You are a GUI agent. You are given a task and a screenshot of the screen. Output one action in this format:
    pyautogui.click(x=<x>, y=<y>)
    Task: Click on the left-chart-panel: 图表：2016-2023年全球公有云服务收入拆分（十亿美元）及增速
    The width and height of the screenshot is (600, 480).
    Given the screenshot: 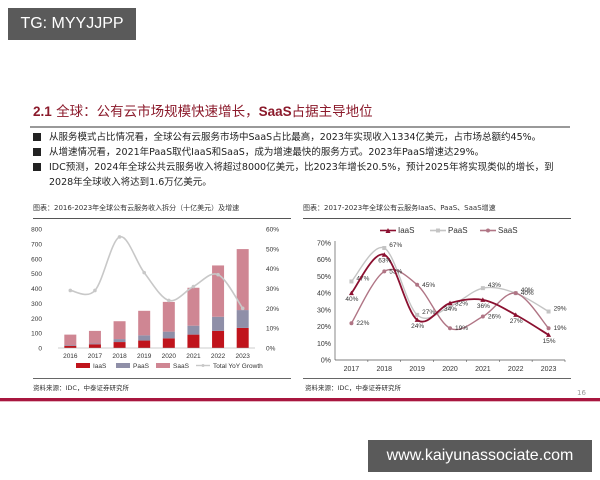 What is the action you would take?
    pyautogui.click(x=162, y=211)
    